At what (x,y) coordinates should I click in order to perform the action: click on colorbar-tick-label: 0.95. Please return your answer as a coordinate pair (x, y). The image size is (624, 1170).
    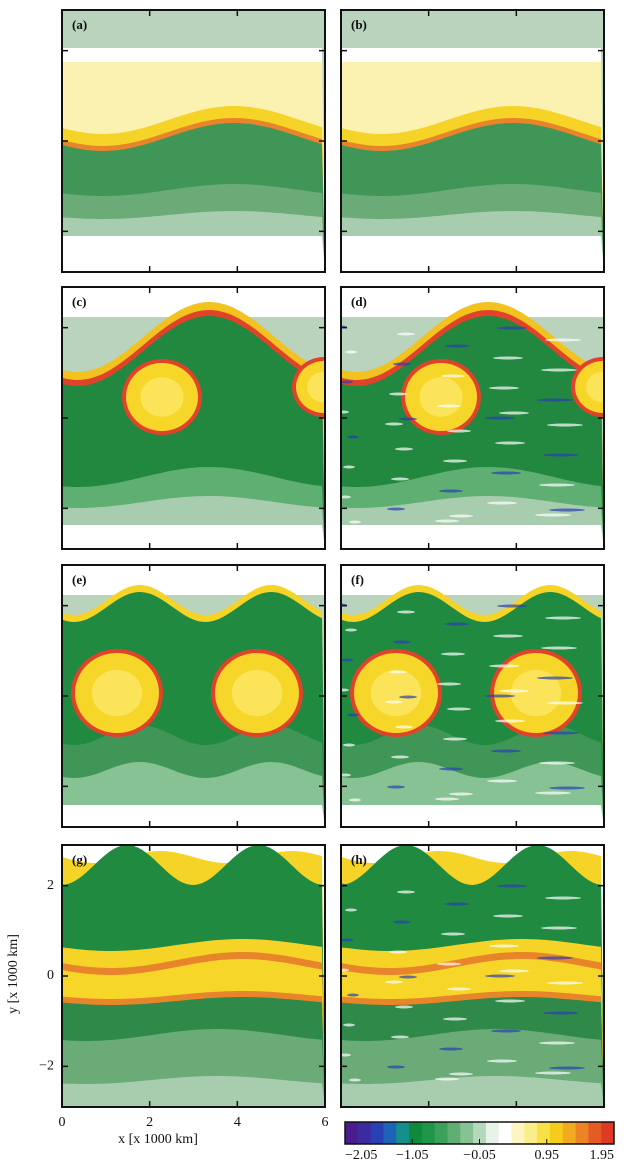
    Looking at the image, I should click on (547, 1155).